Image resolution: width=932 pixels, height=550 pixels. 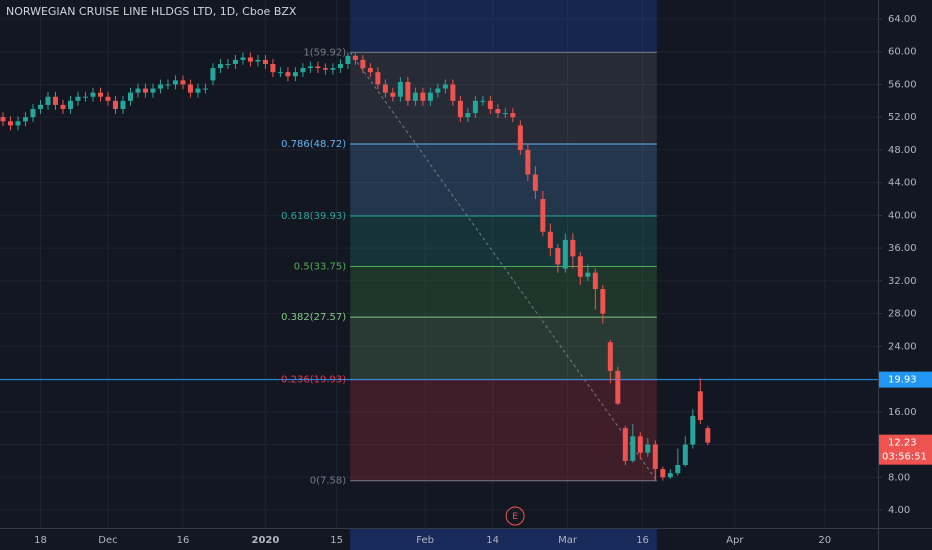 What do you see at coordinates (902, 314) in the screenshot?
I see `y-tick-label: 28.00` at bounding box center [902, 314].